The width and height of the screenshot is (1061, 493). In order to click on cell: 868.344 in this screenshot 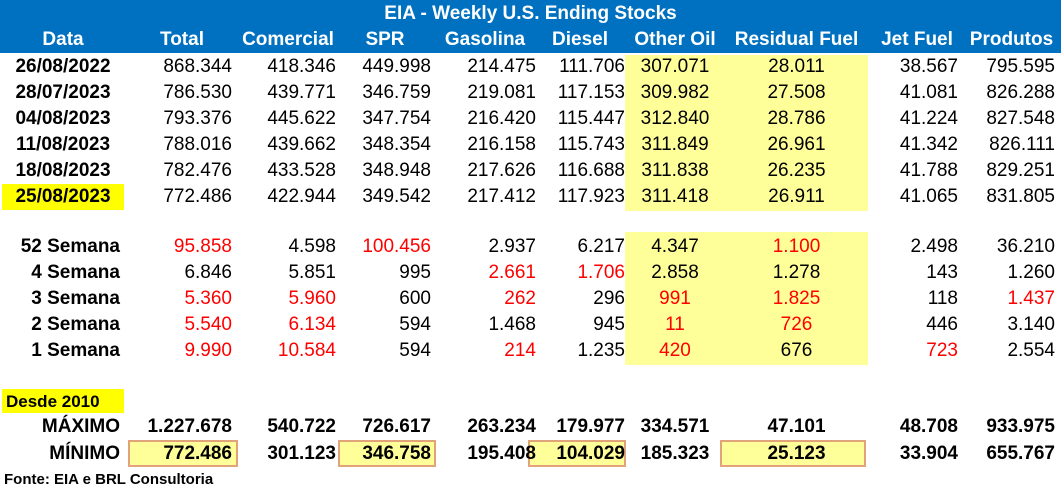, I will do `click(197, 66)`.